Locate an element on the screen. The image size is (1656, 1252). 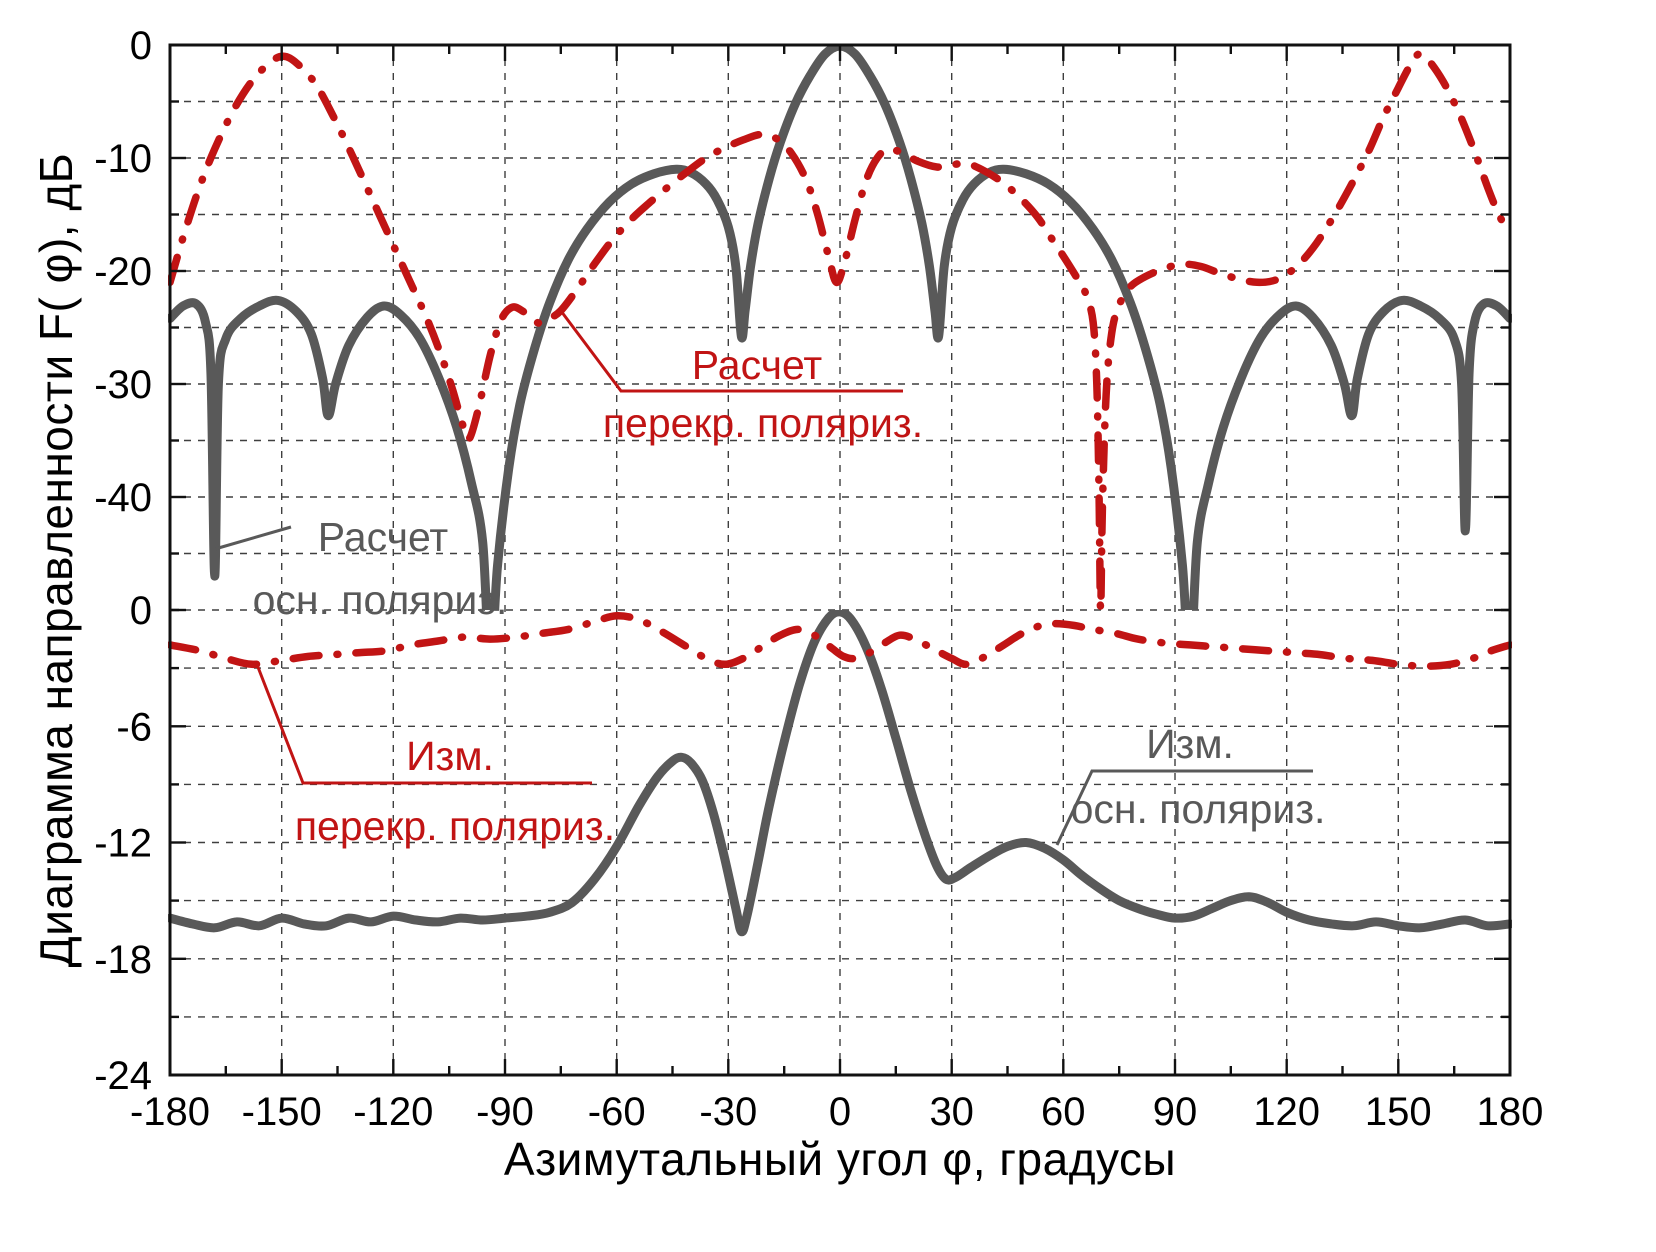
annotation-meas-cross-text: перекр. поляриз. is located at coordinates (455, 826).